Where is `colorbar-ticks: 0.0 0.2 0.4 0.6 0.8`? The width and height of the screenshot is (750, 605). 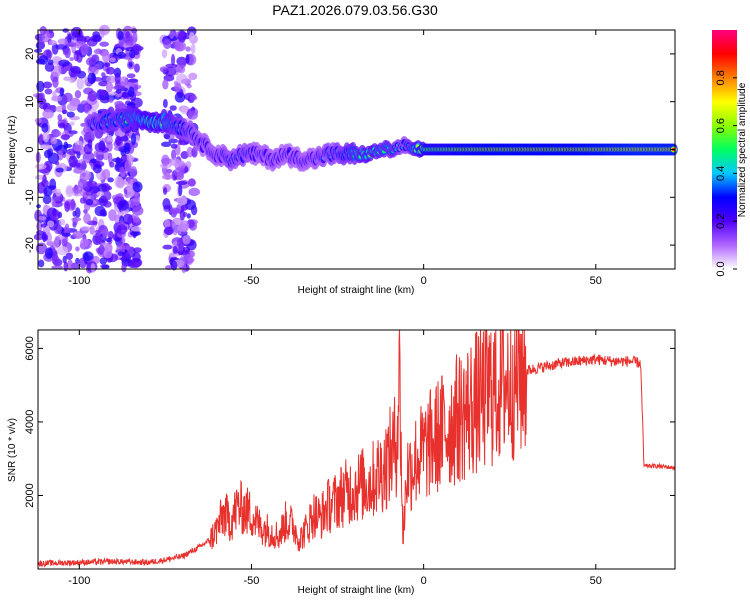 colorbar-ticks: 0.0 0.2 0.4 0.6 0.8 is located at coordinates (726, 173).